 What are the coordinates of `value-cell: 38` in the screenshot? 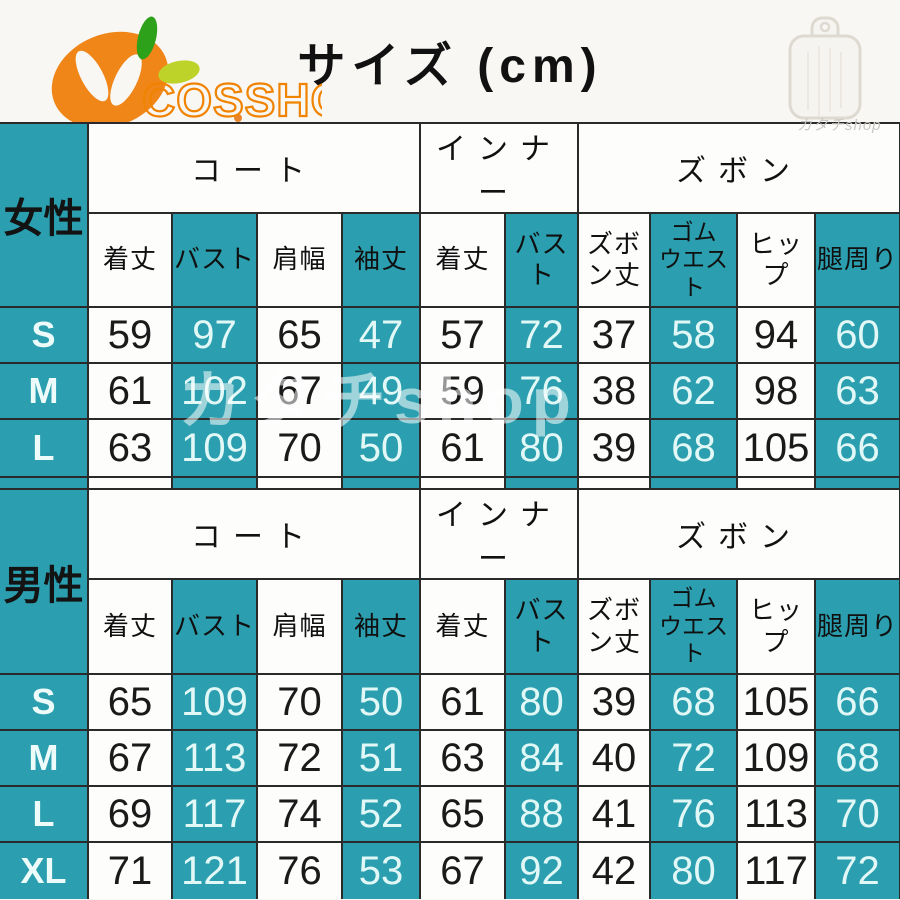 It's located at (614, 391).